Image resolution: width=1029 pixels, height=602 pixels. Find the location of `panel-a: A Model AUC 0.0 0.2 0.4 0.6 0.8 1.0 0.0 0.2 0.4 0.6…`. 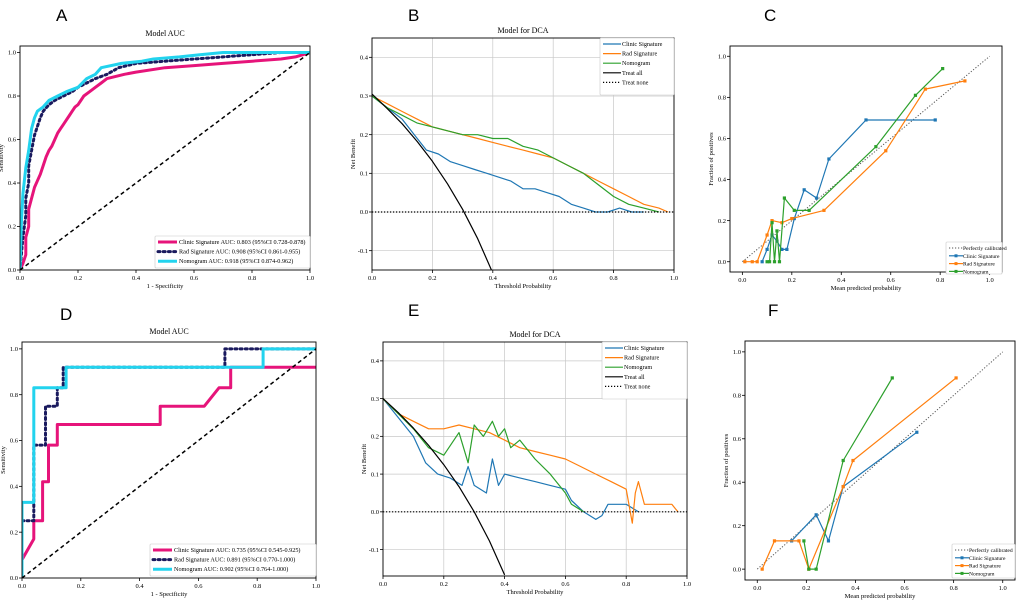

panel-a: A Model AUC 0.0 0.2 0.4 0.6 0.8 1.0 0.0 0.2 0.4 0.6… is located at coordinates (157, 148).